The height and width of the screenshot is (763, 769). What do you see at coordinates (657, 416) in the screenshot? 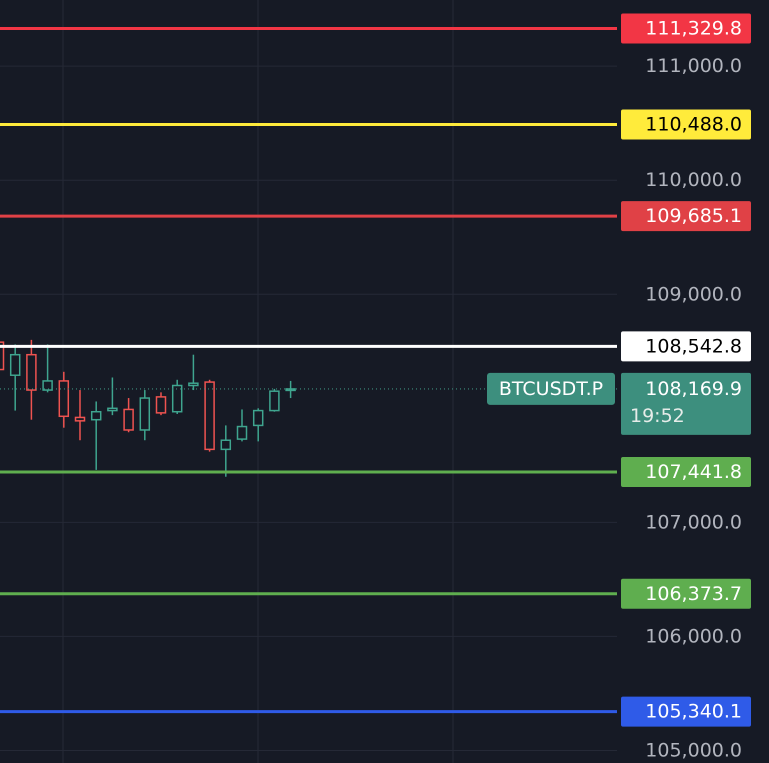
I see `countdown-label: 19:52` at bounding box center [657, 416].